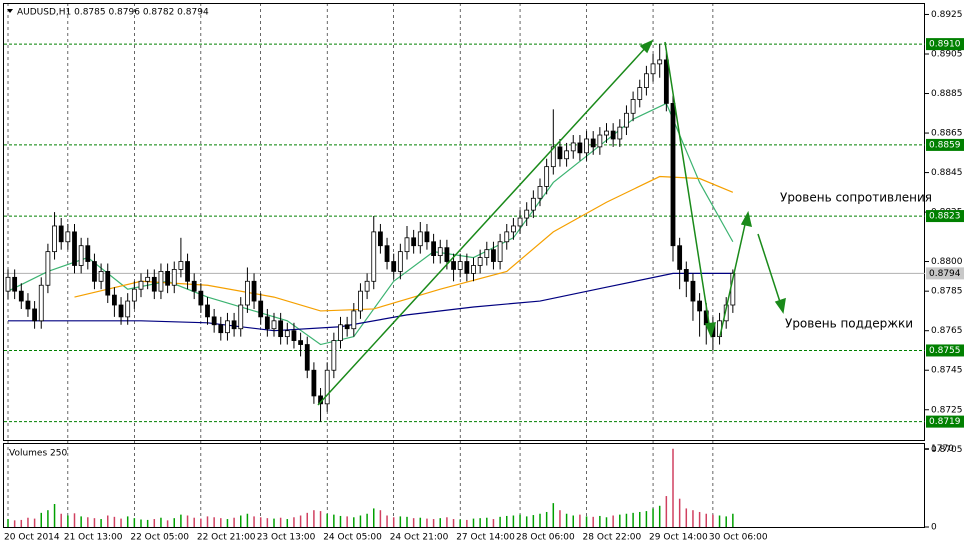 Image resolution: width=967 pixels, height=546 pixels. What do you see at coordinates (945, 422) in the screenshot?
I see `level-label: 0.8719` at bounding box center [945, 422].